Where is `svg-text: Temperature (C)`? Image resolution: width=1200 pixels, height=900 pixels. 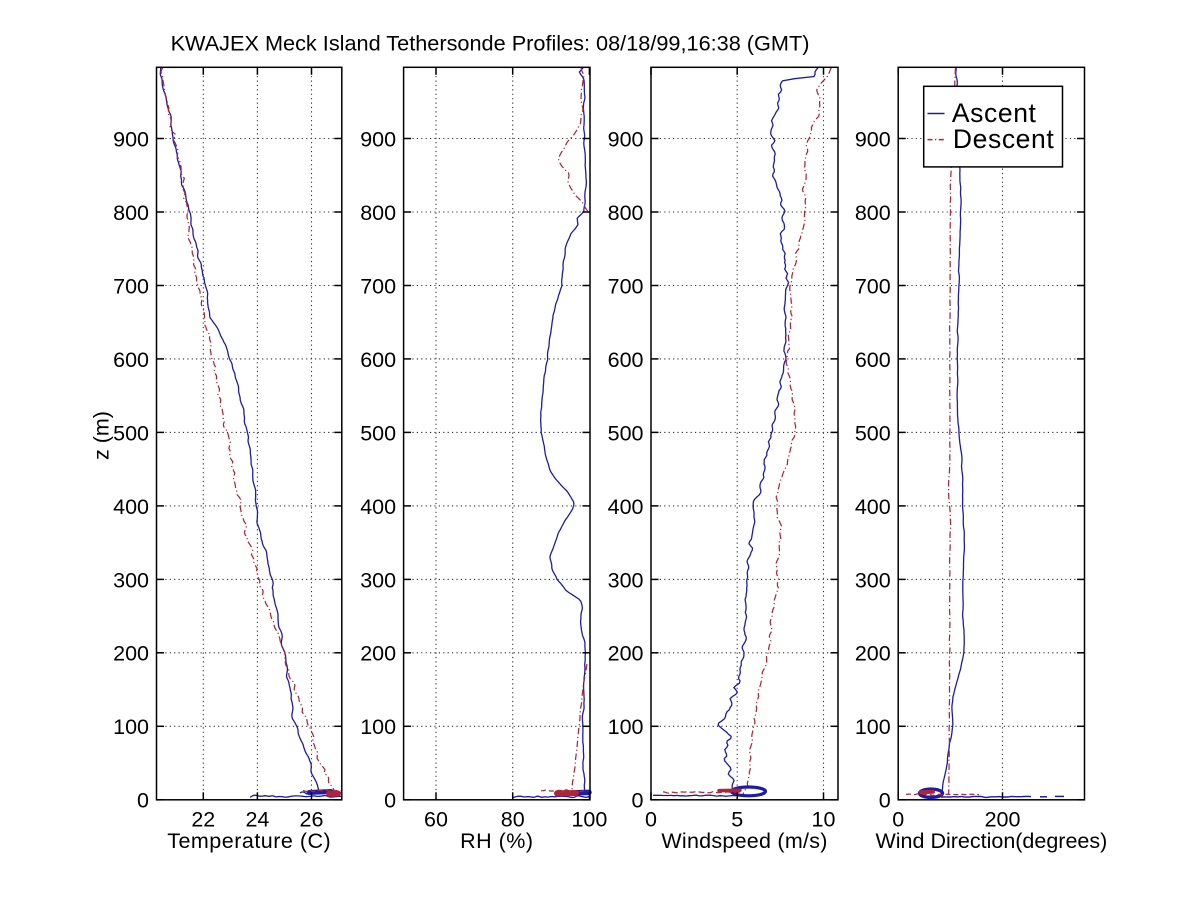
svg-text: Temperature (C) is located at coordinates (249, 841).